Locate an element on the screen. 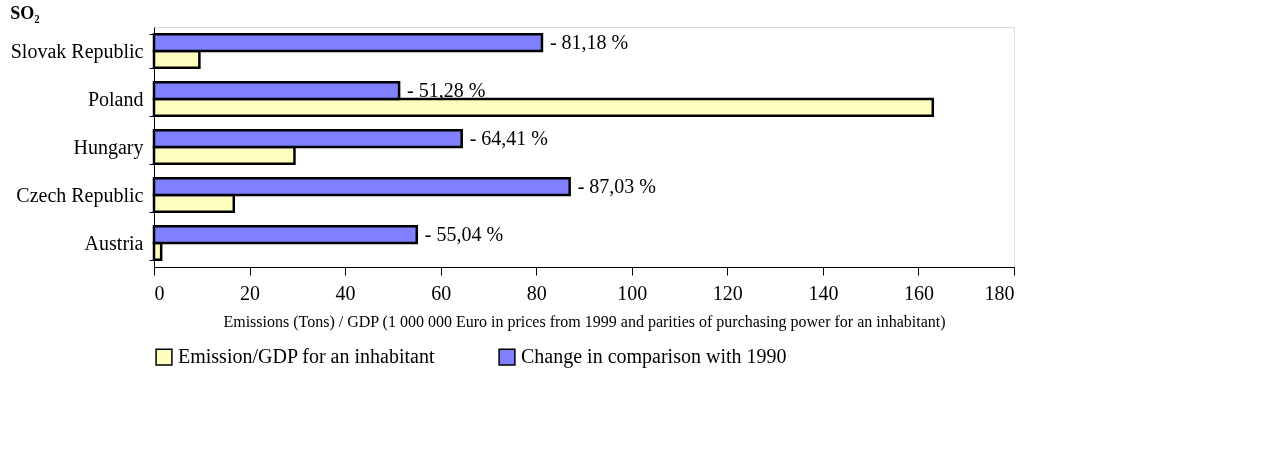 The height and width of the screenshot is (473, 1266). x-tick-label: 20 is located at coordinates (250, 292).